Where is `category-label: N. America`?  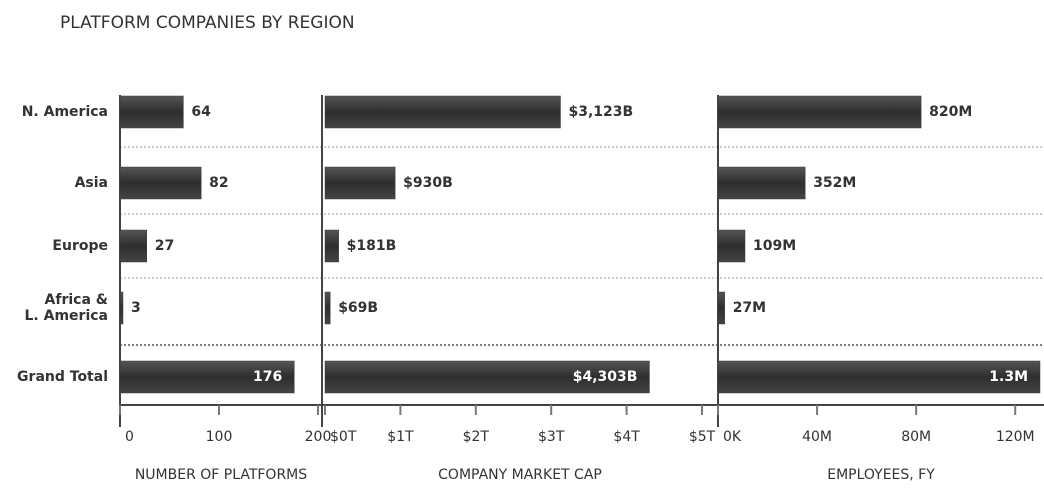 category-label: N. America is located at coordinates (65, 112).